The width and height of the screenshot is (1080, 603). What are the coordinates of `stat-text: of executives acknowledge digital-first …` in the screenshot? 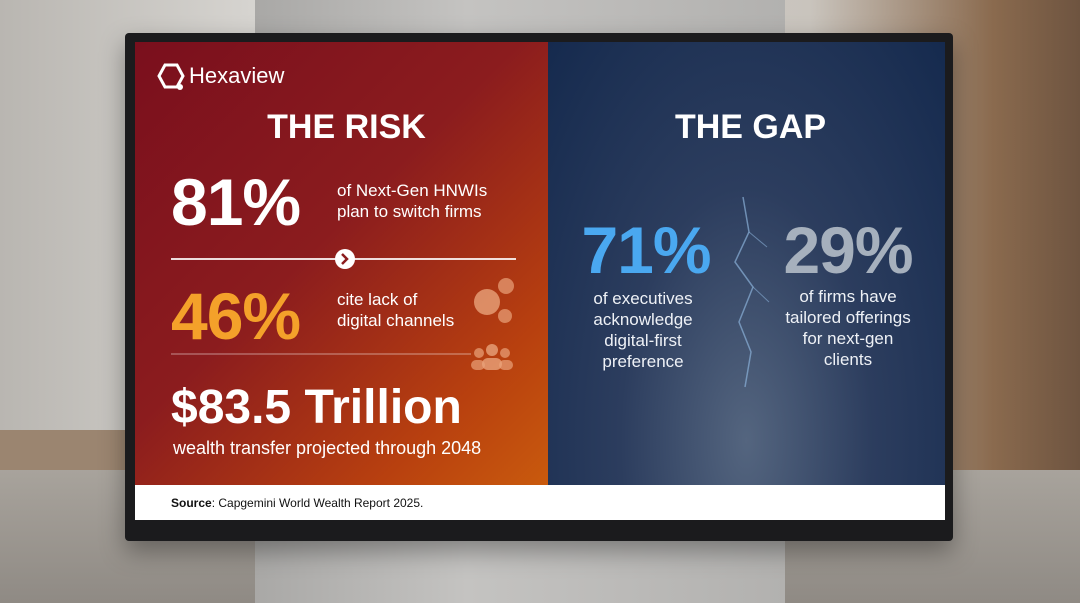 It's located at (643, 330).